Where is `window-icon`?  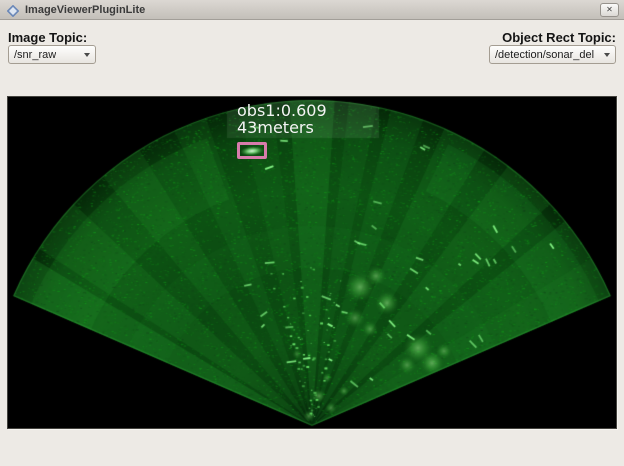
window-icon is located at coordinates (13, 10).